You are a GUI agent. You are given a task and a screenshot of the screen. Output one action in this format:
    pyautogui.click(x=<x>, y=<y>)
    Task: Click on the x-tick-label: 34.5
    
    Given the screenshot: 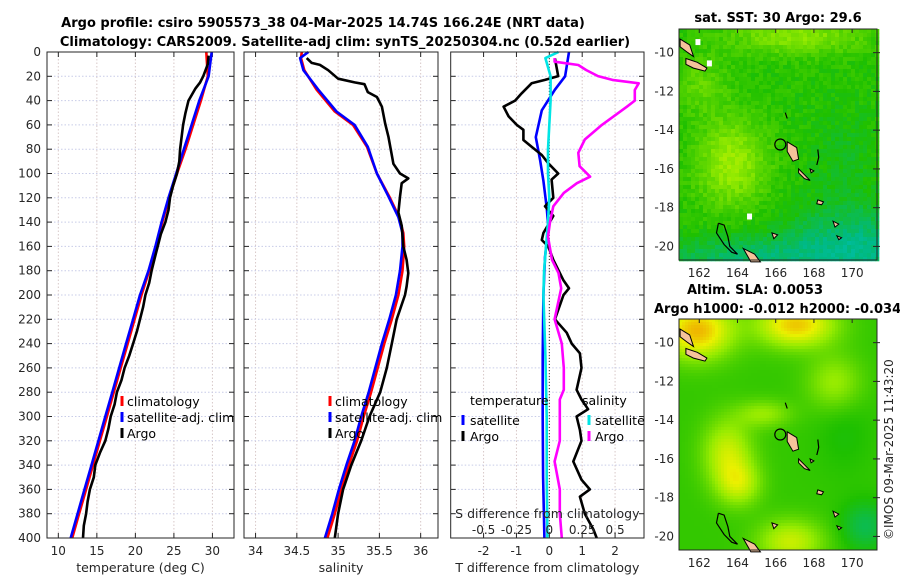 What is the action you would take?
    pyautogui.click(x=296, y=551)
    